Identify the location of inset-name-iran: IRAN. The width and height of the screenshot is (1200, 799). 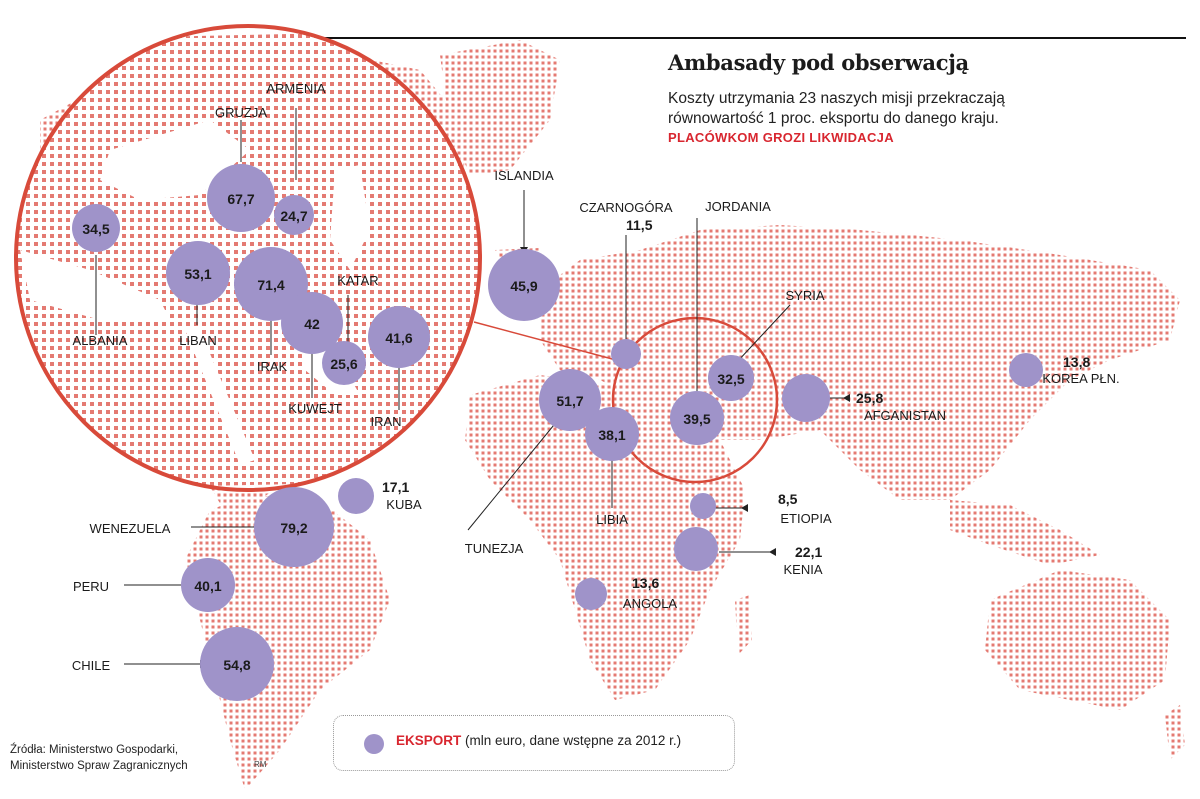
(385, 421).